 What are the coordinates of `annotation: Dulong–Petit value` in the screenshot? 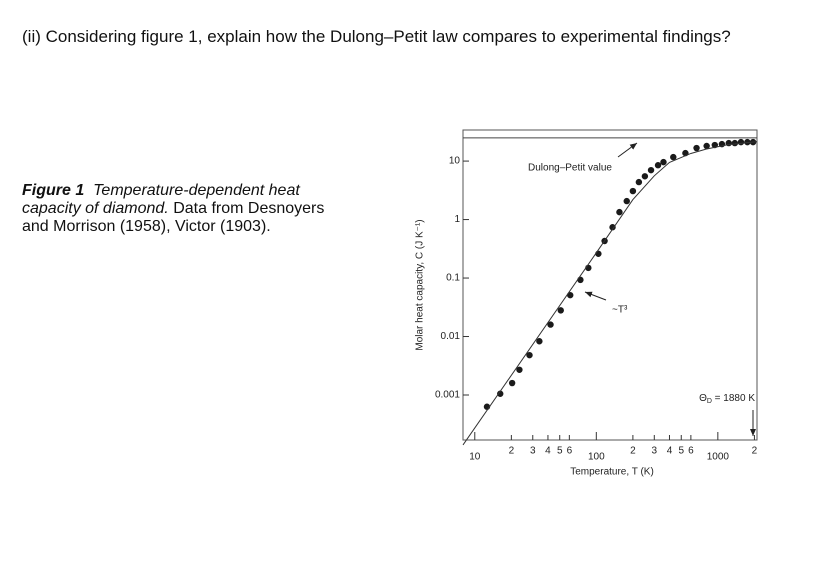 It's located at (570, 168).